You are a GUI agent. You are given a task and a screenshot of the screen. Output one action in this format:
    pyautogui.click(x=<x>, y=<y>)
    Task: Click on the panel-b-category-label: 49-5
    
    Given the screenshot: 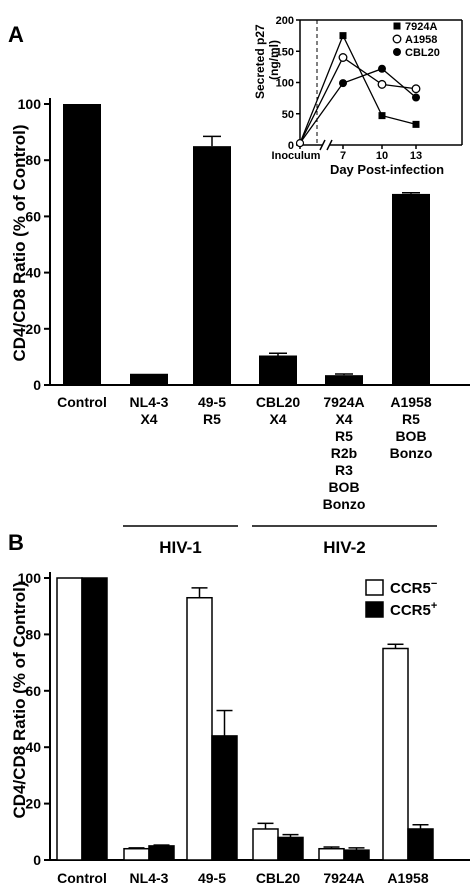 What is the action you would take?
    pyautogui.click(x=212, y=878)
    